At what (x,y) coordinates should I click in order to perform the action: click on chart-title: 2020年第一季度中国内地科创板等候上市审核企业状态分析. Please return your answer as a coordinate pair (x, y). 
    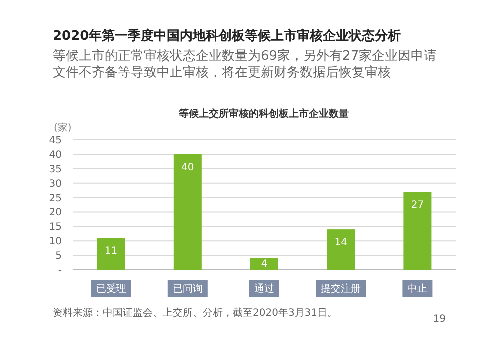
    Looking at the image, I should click on (227, 36).